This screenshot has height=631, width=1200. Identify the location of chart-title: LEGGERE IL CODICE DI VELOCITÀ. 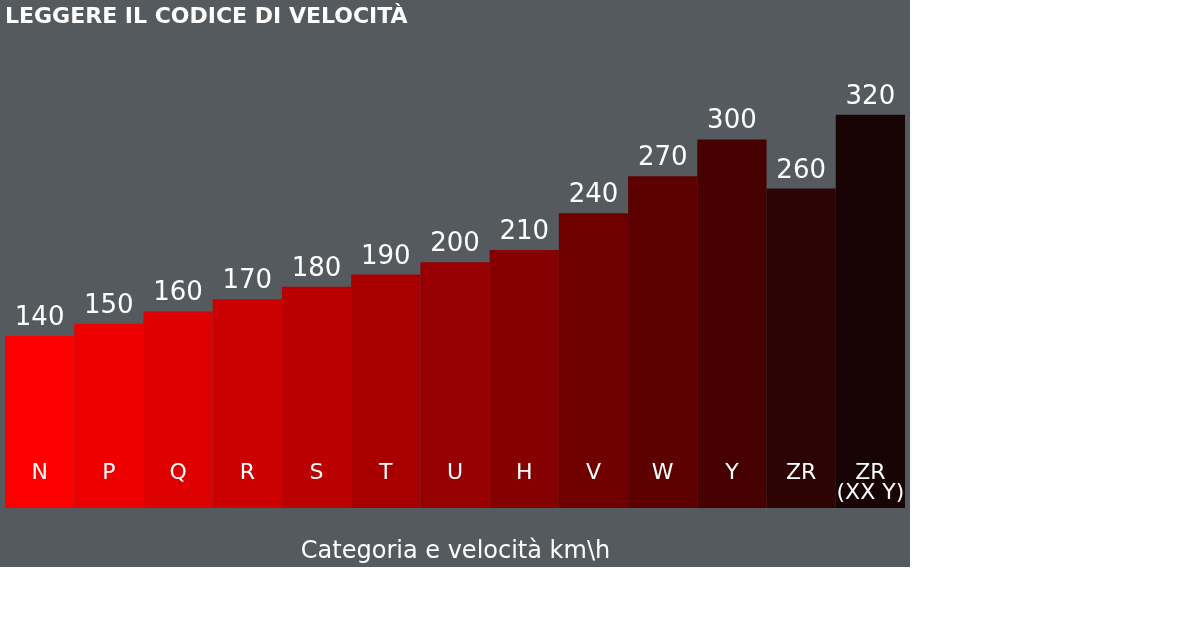
(206, 15).